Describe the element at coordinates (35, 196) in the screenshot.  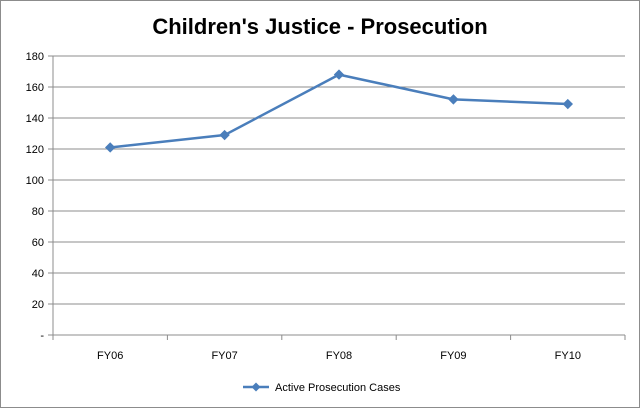
I see `y-tick-labels: - 20 40 60 80 100 120 140 160 180` at that location.